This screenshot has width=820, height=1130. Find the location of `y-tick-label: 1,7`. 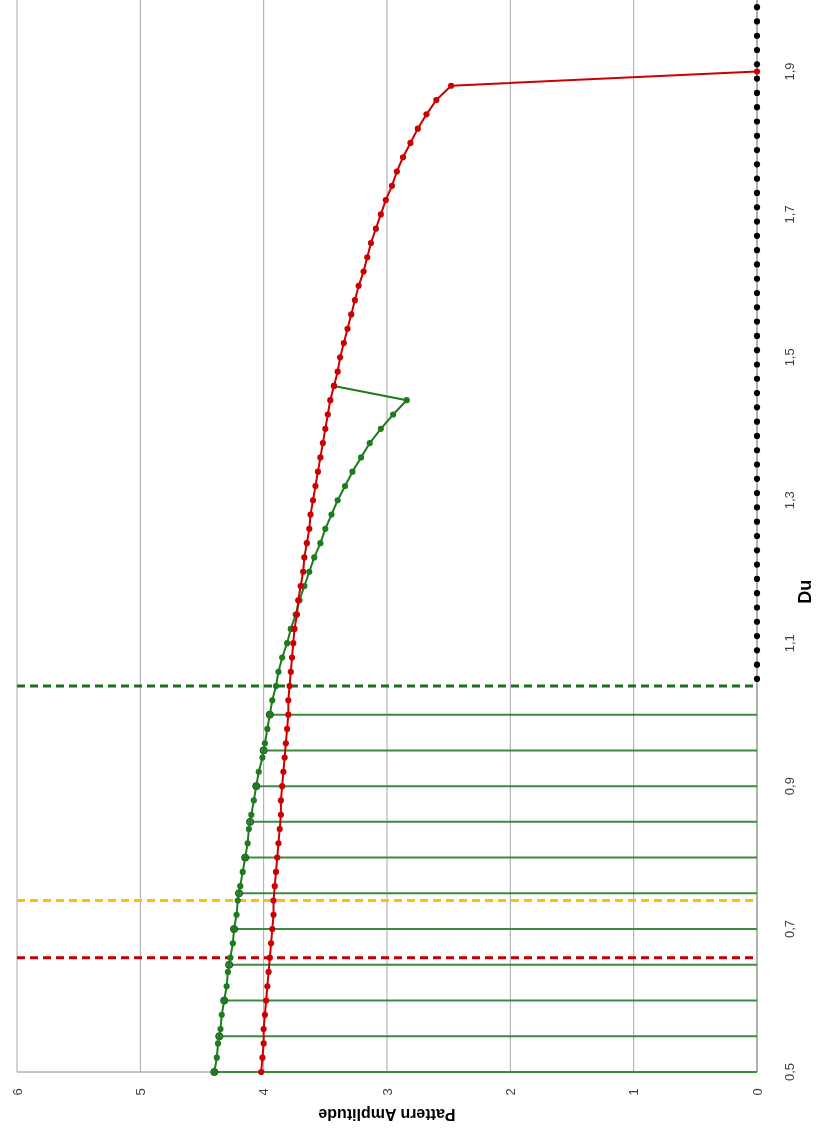

y-tick-label: 1,7 is located at coordinates (789, 214).